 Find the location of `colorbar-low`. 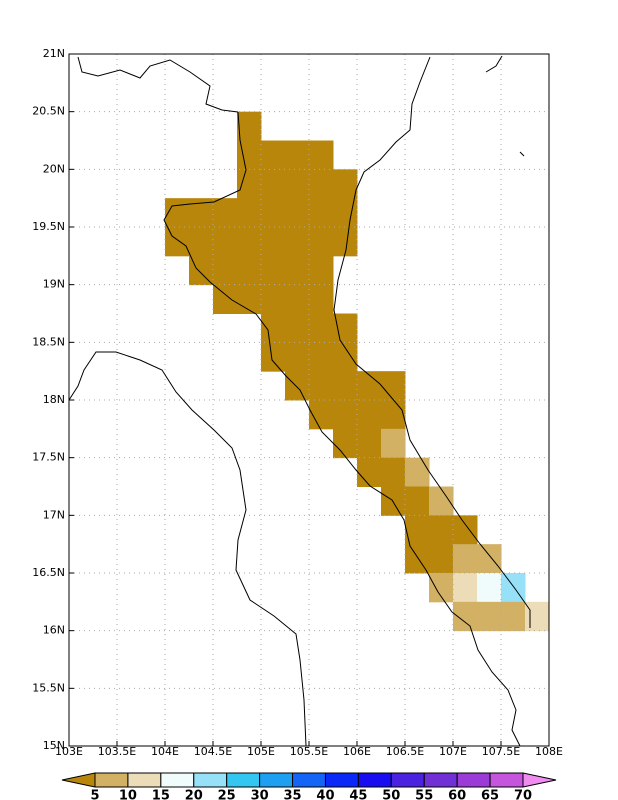

colorbar-low is located at coordinates (78, 780).